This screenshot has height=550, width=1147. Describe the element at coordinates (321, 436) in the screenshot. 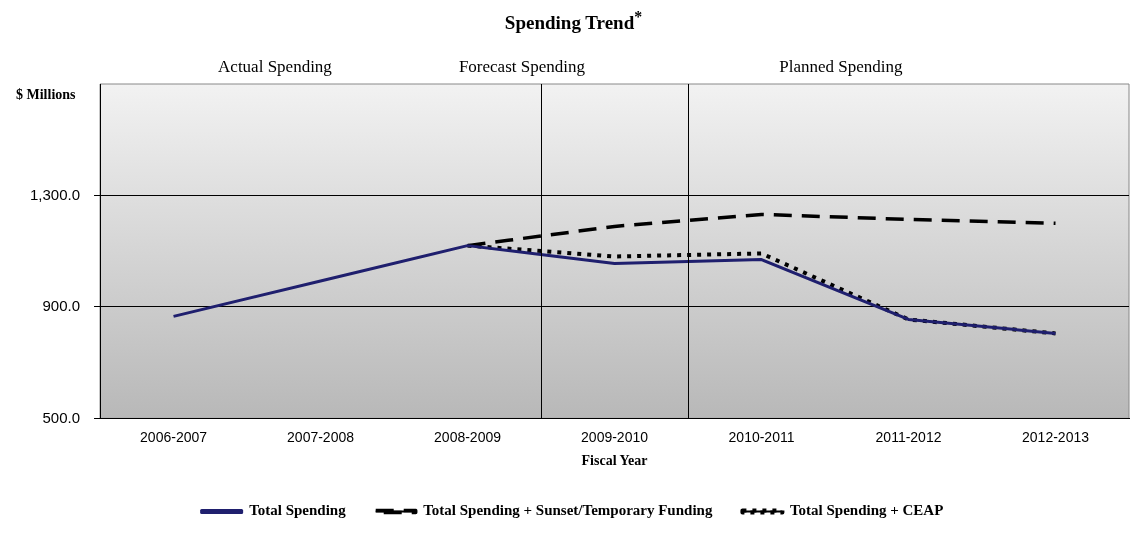

I see `x-tick-label: 2007-2008` at that location.